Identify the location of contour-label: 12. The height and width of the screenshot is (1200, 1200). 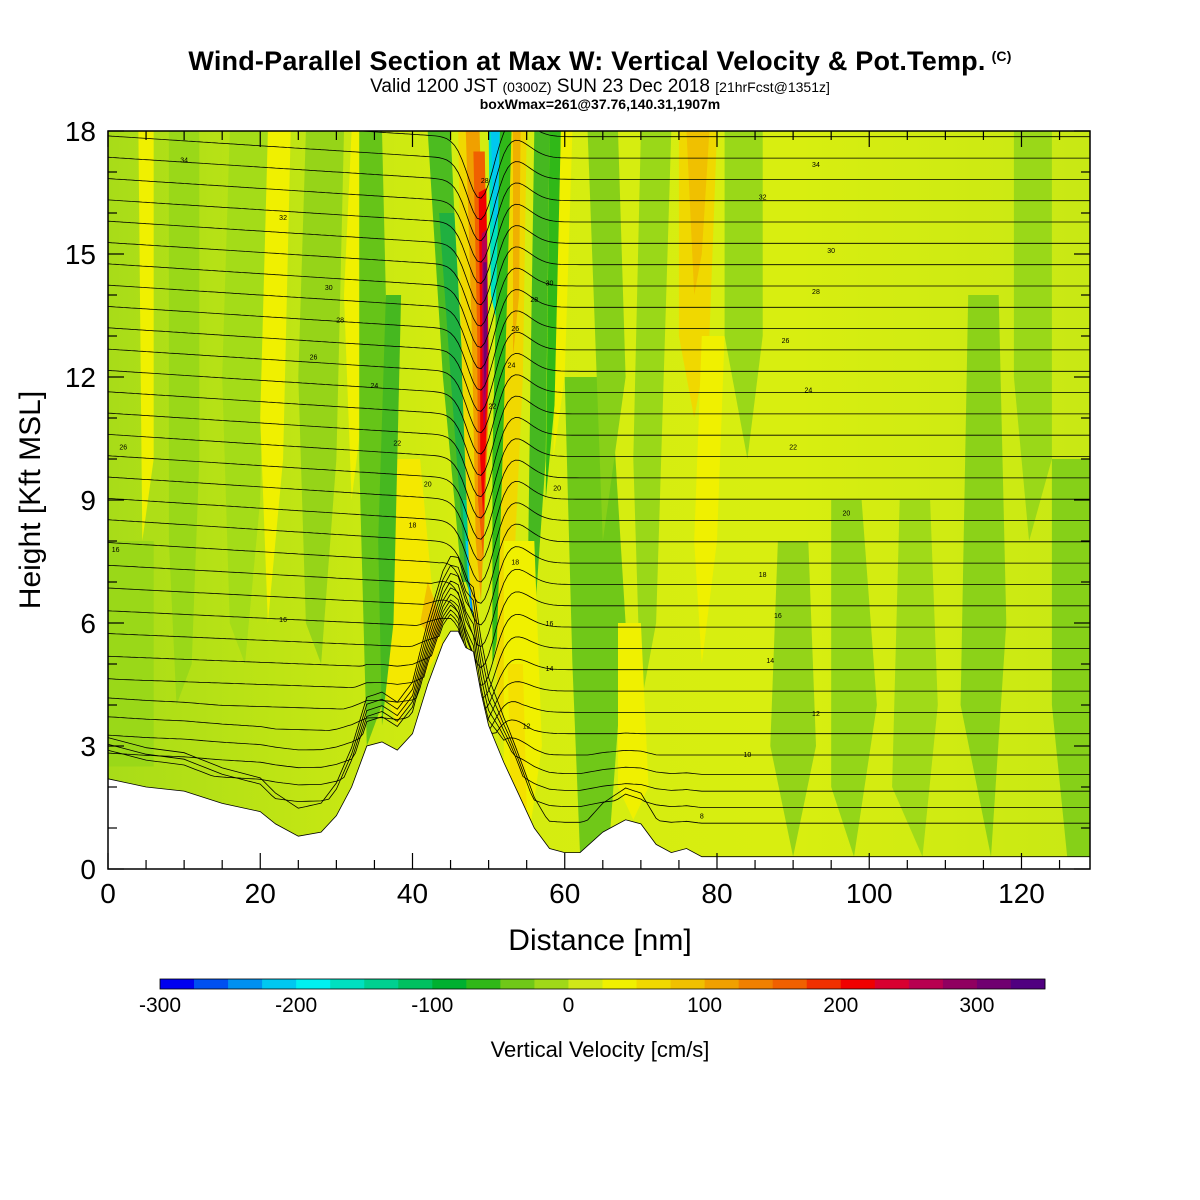
(527, 727).